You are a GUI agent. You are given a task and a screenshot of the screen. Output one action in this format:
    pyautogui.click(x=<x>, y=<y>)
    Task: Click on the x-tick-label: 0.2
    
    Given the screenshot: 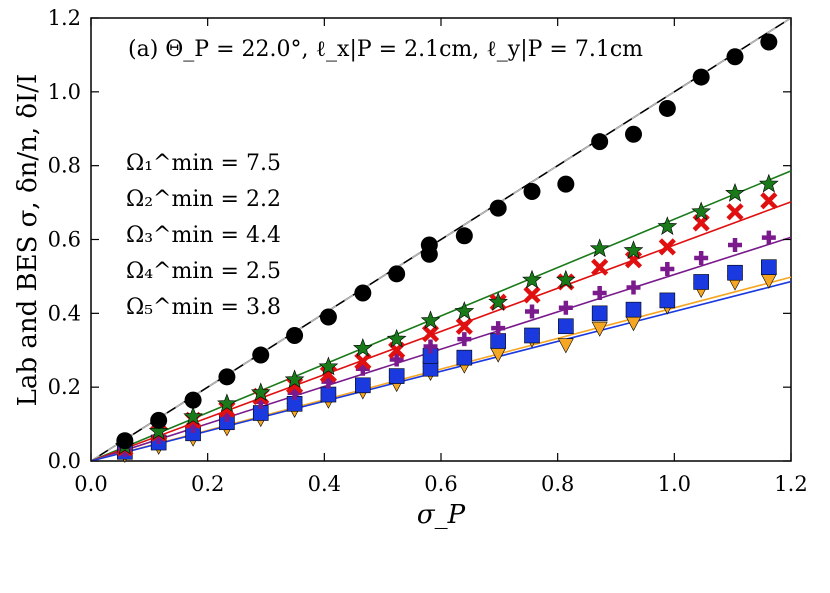 What is the action you would take?
    pyautogui.click(x=207, y=484)
    